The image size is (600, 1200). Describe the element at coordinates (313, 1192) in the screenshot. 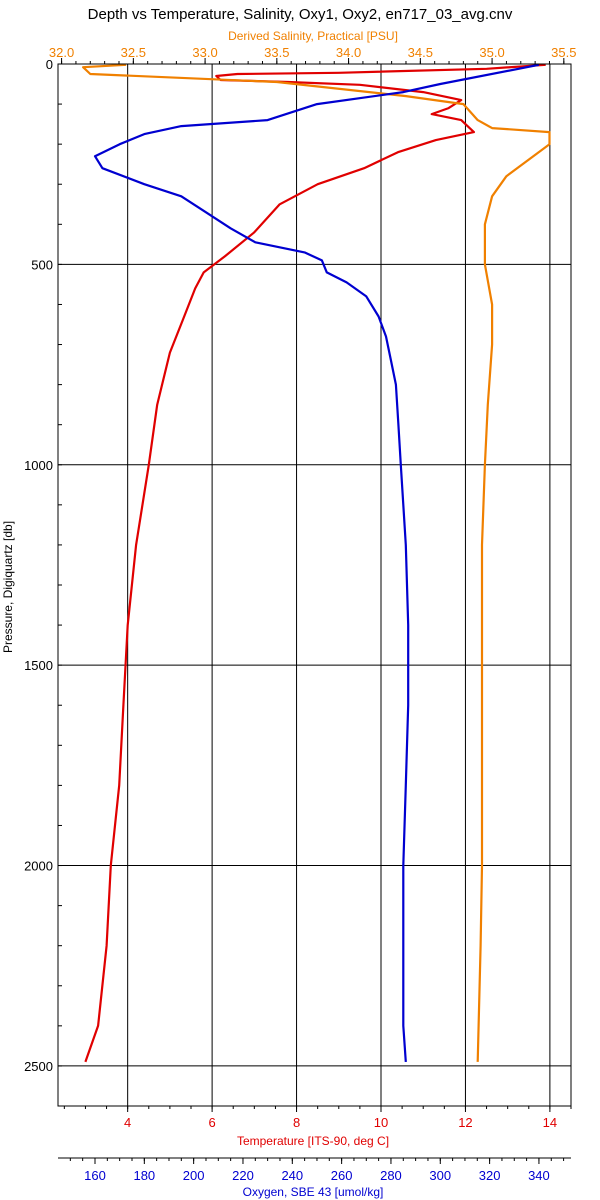

I see `oxygen-axis-label: Oxygen, SBE 43 [umol/kg]` at that location.